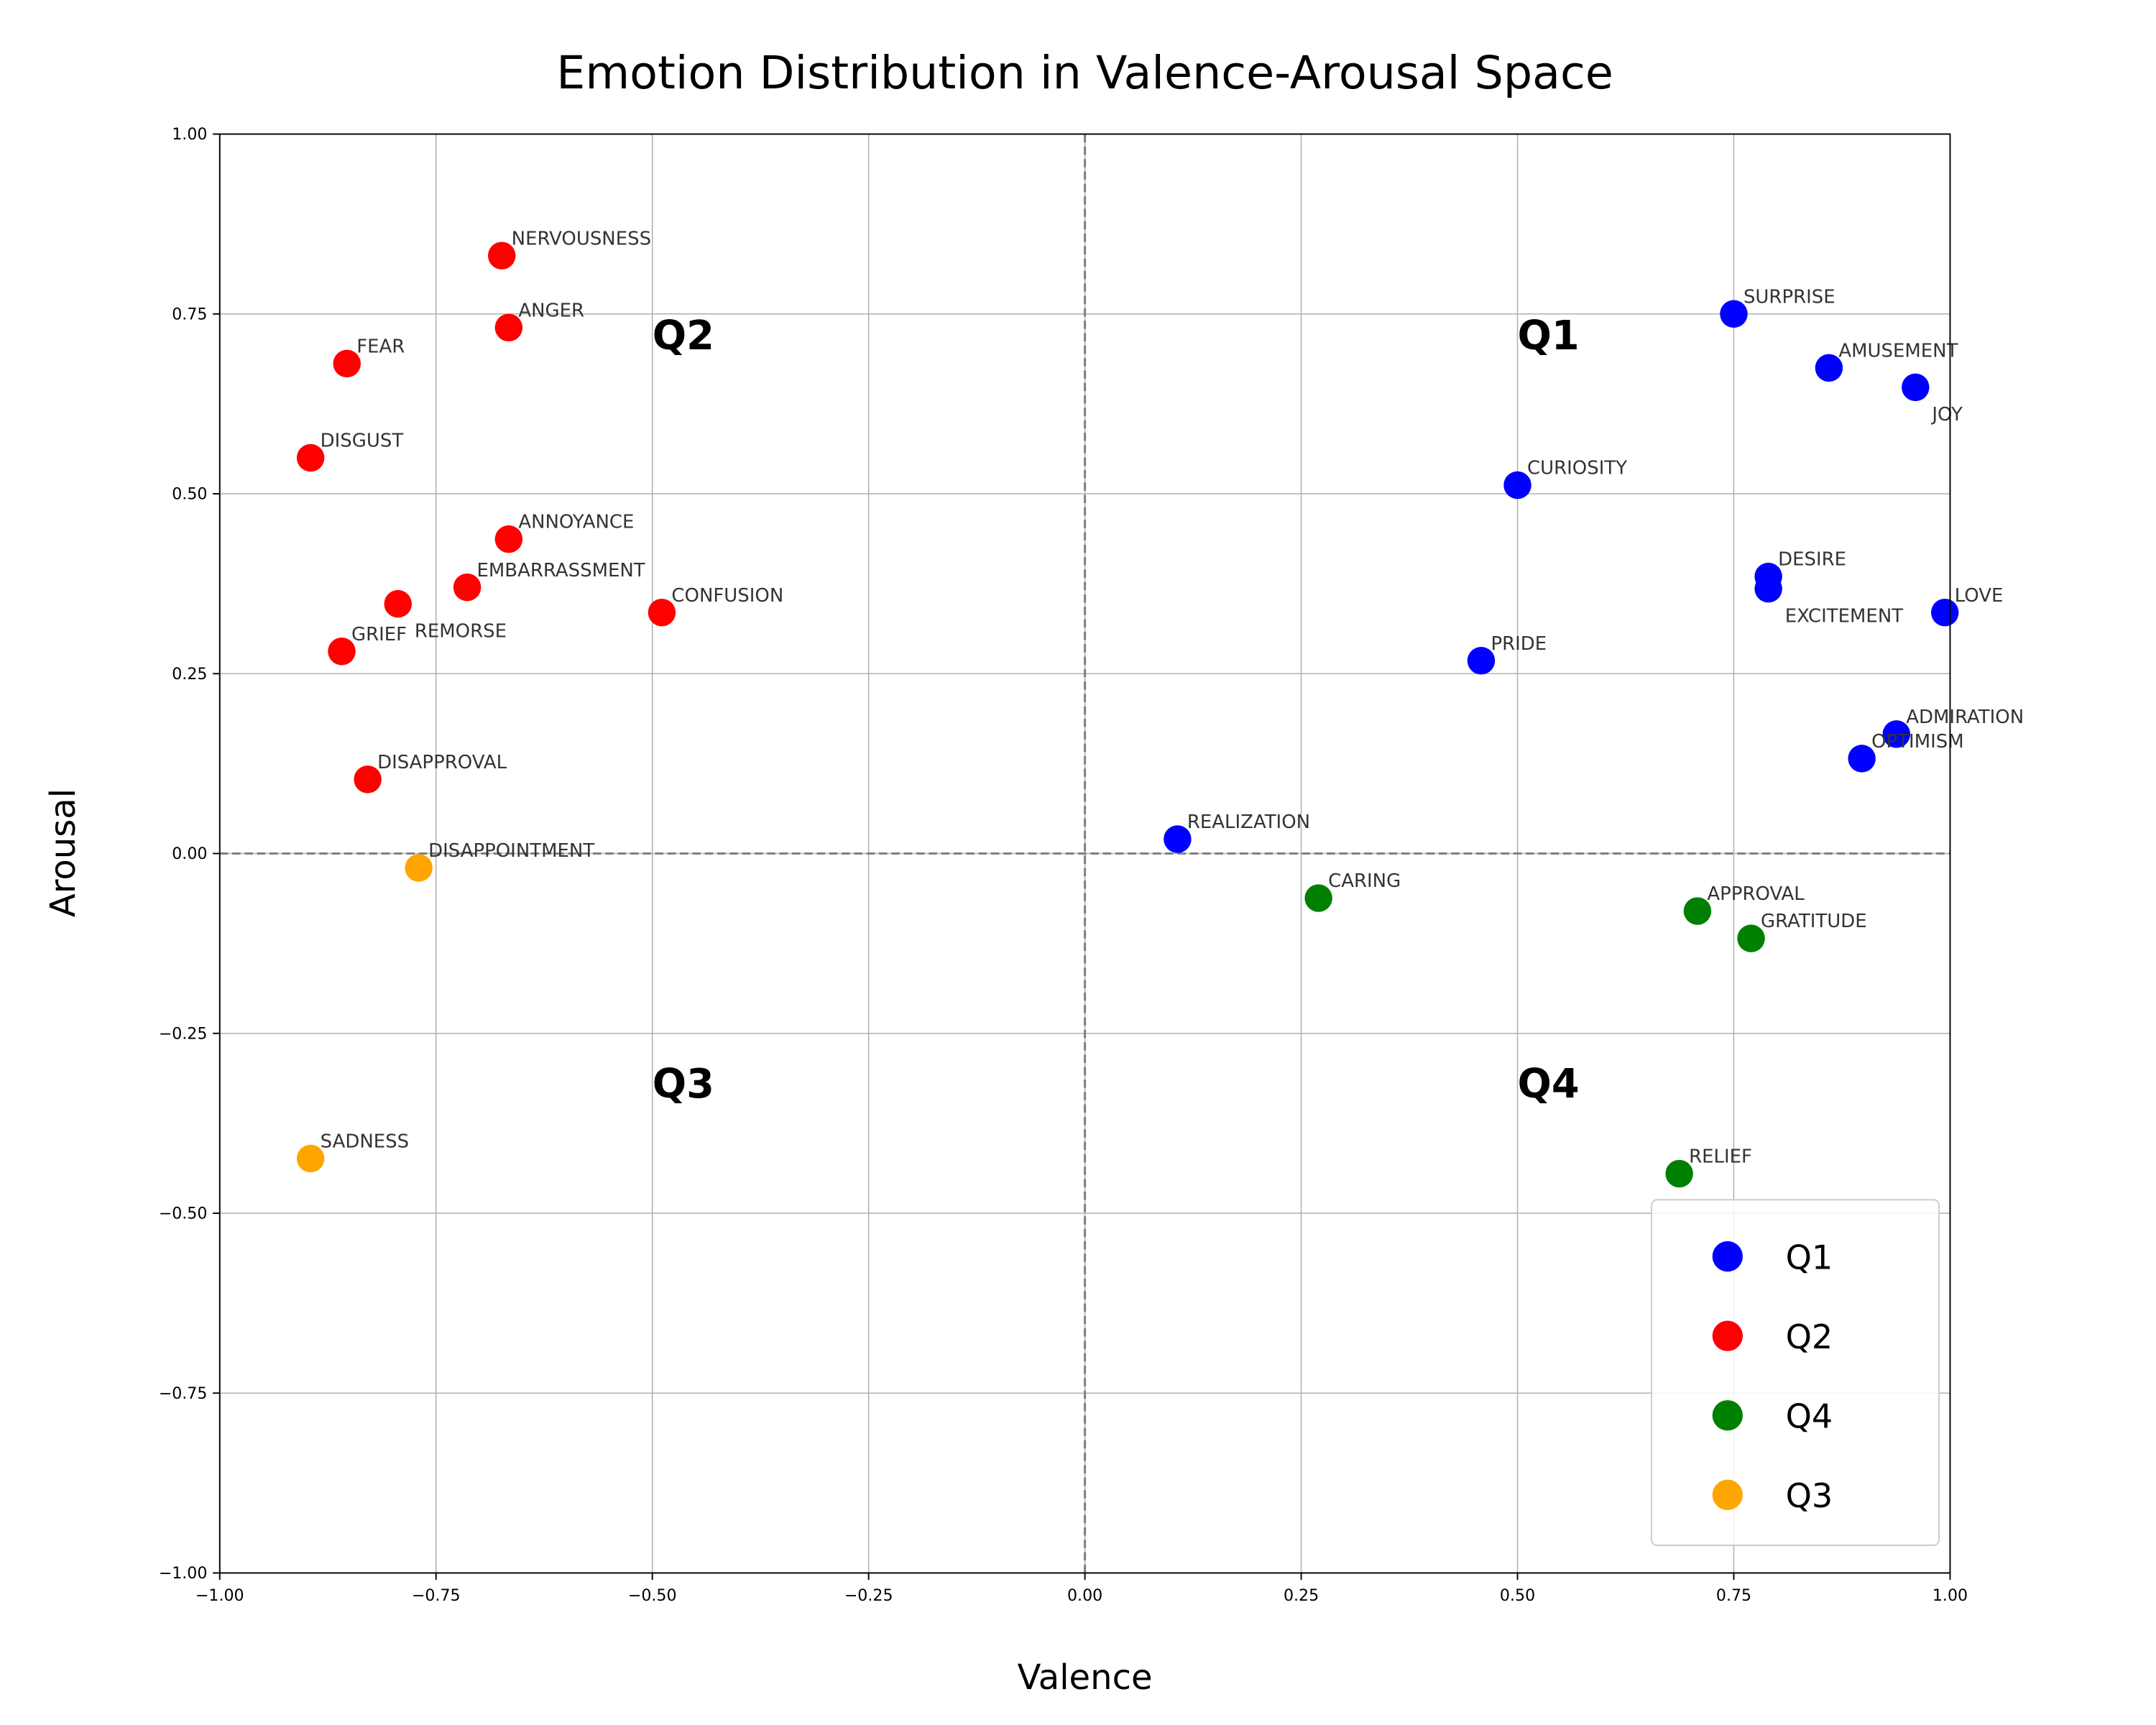 This screenshot has height=1725, width=2156. What do you see at coordinates (184, 1214) in the screenshot?
I see `y-tick-label: −0.50` at bounding box center [184, 1214].